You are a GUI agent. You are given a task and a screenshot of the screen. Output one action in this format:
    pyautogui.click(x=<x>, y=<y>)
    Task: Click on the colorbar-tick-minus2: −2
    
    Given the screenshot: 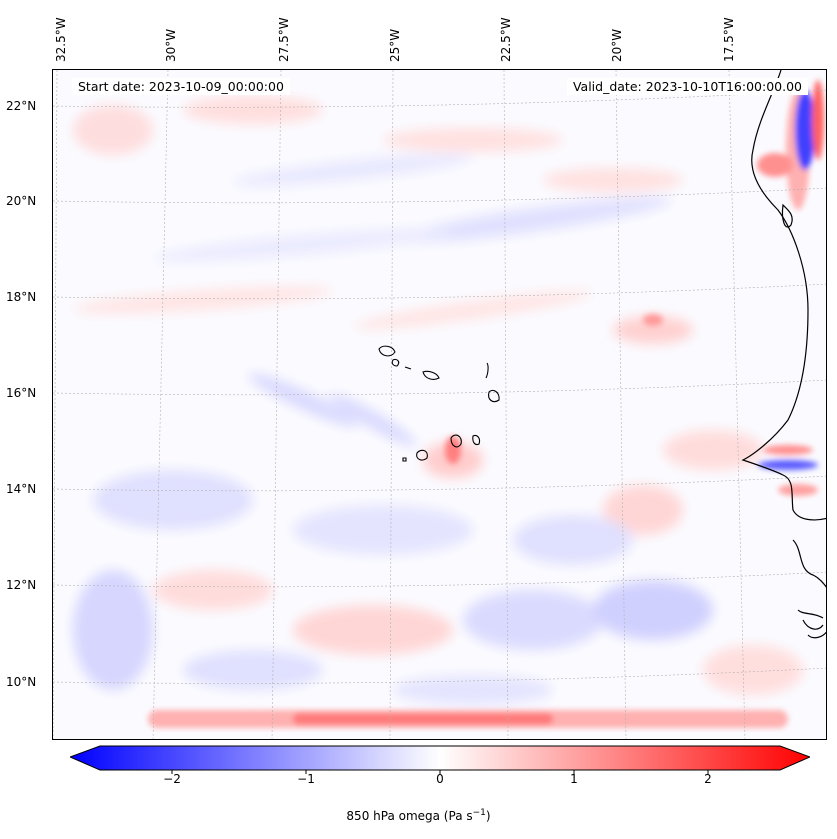 What is the action you would take?
    pyautogui.click(x=172, y=779)
    